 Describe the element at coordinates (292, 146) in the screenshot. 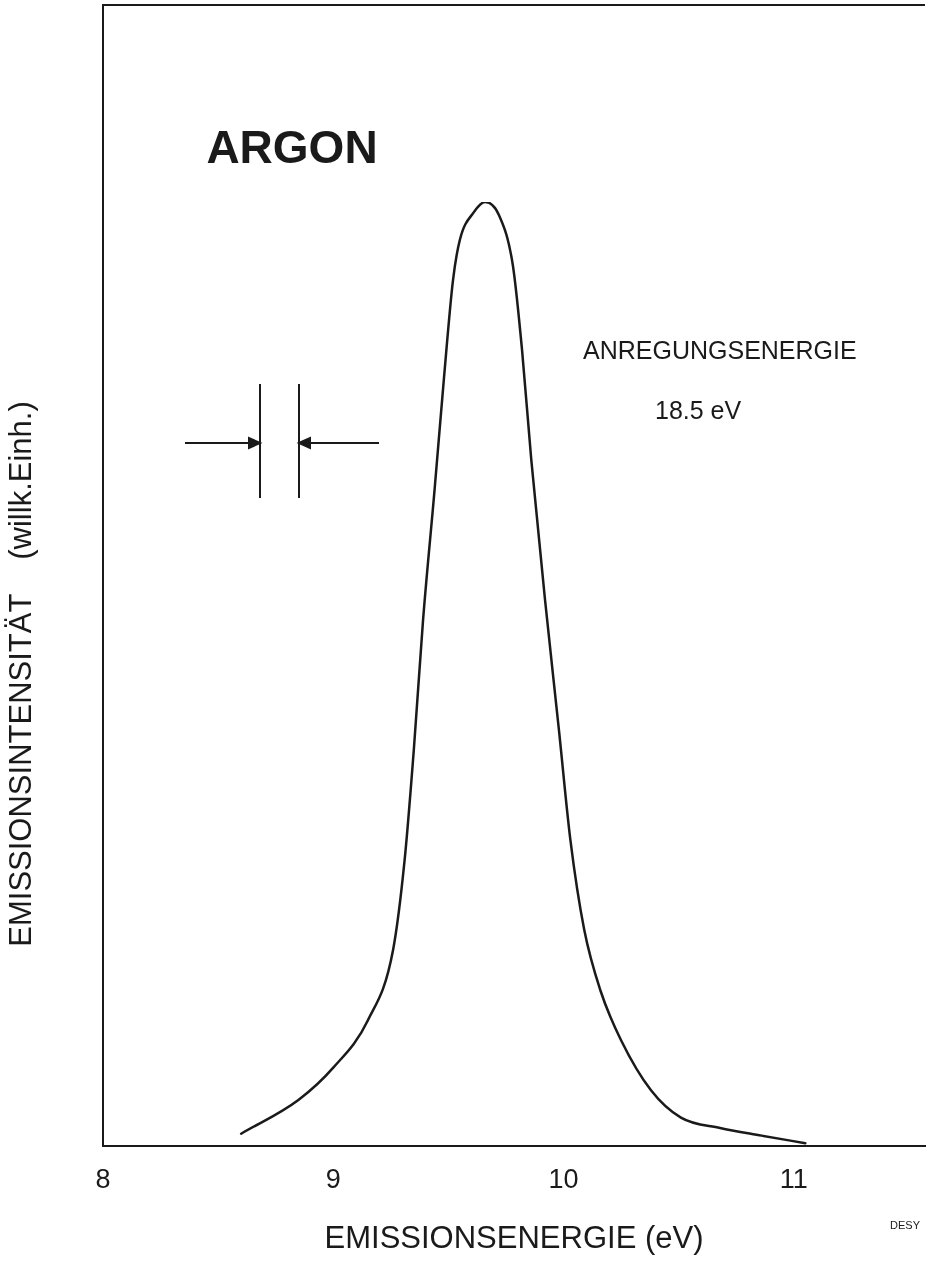

I see `text: ARGON` at that location.